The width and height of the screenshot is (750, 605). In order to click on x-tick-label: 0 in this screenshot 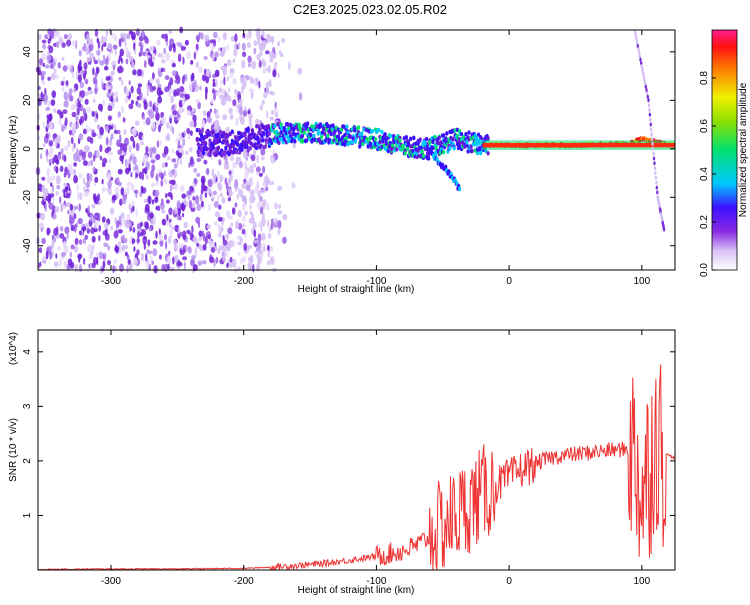, I will do `click(509, 581)`.